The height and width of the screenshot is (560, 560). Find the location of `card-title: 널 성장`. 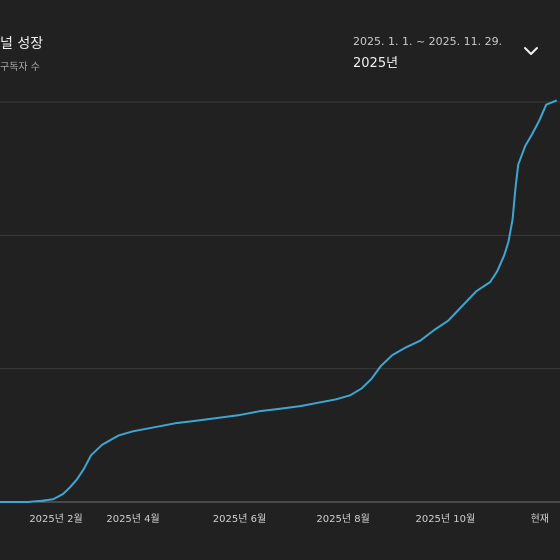

card-title: 널 성장 is located at coordinates (22, 44).